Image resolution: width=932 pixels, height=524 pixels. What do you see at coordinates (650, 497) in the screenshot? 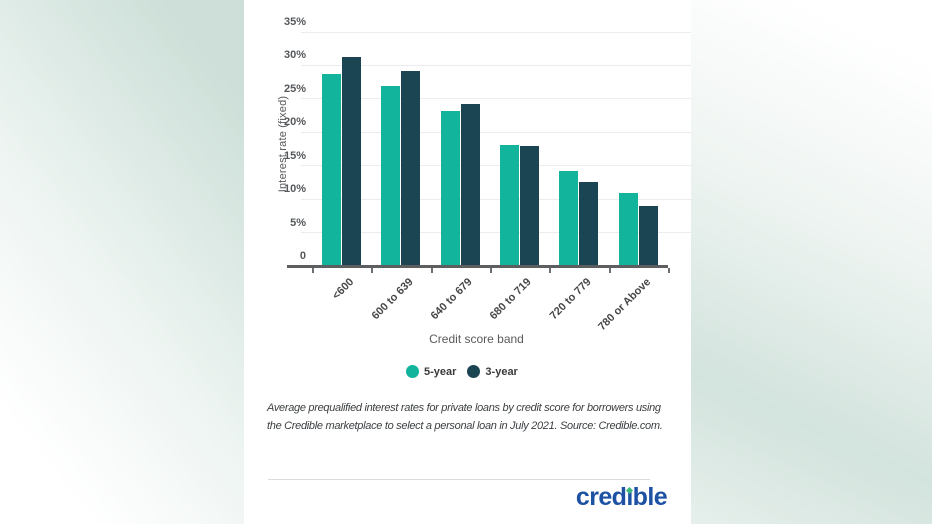
I see `logo-text-after-i: ble` at bounding box center [650, 497].